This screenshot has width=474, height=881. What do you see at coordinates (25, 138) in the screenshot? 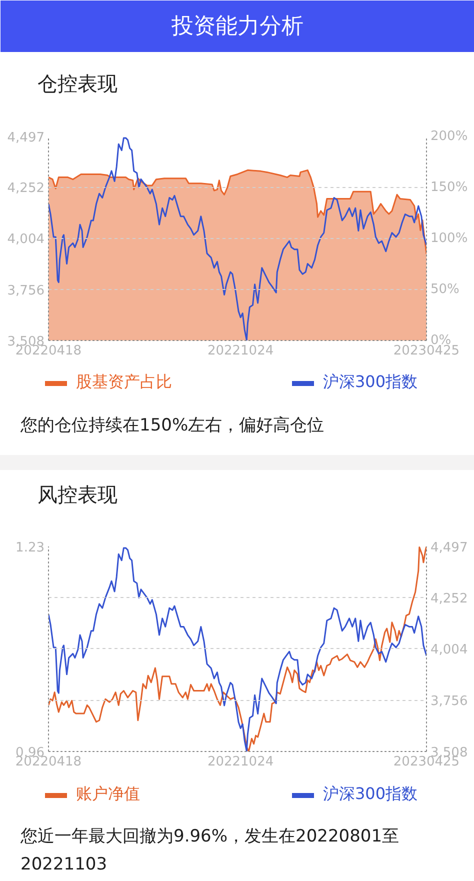
I see `y-tick-label: 4,497` at bounding box center [25, 138].